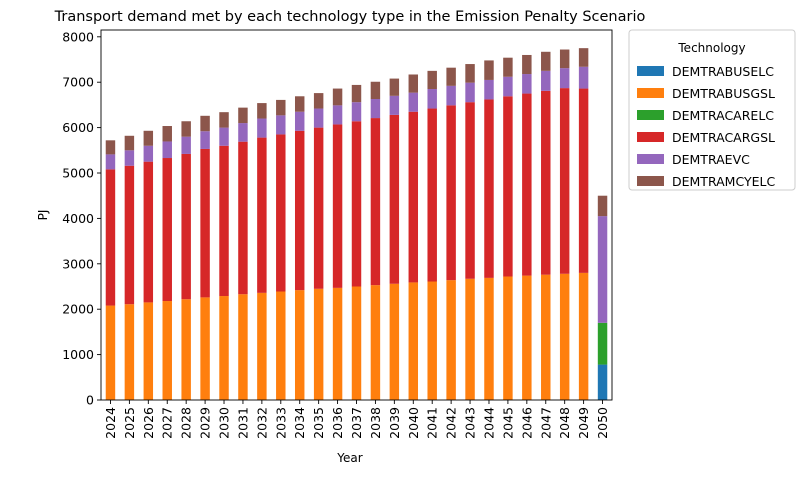 This screenshot has width=804, height=478. I want to click on x-tick-label: 2042, so click(451, 423).